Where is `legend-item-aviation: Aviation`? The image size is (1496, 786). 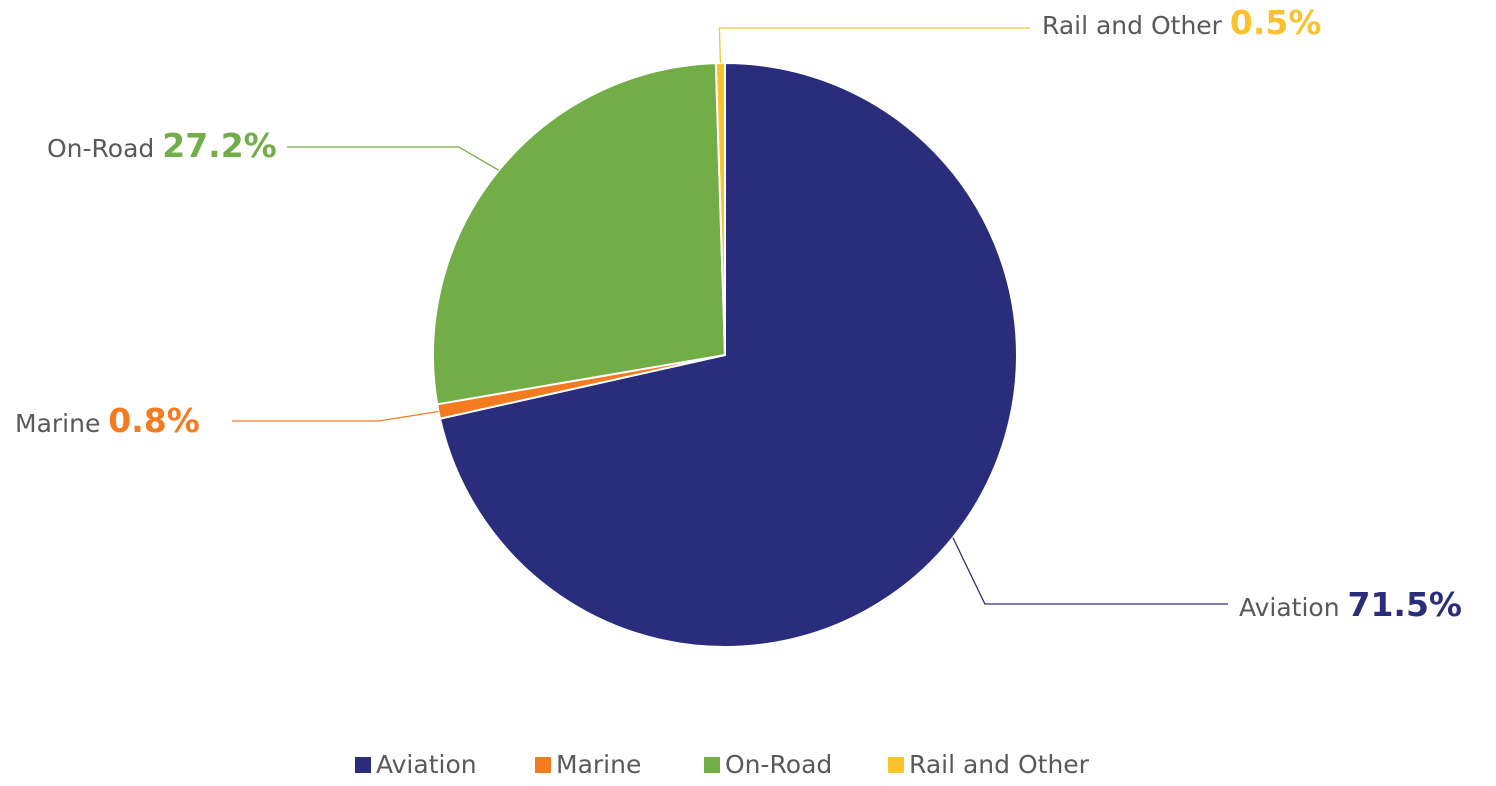
legend-item-aviation: Aviation is located at coordinates (416, 764).